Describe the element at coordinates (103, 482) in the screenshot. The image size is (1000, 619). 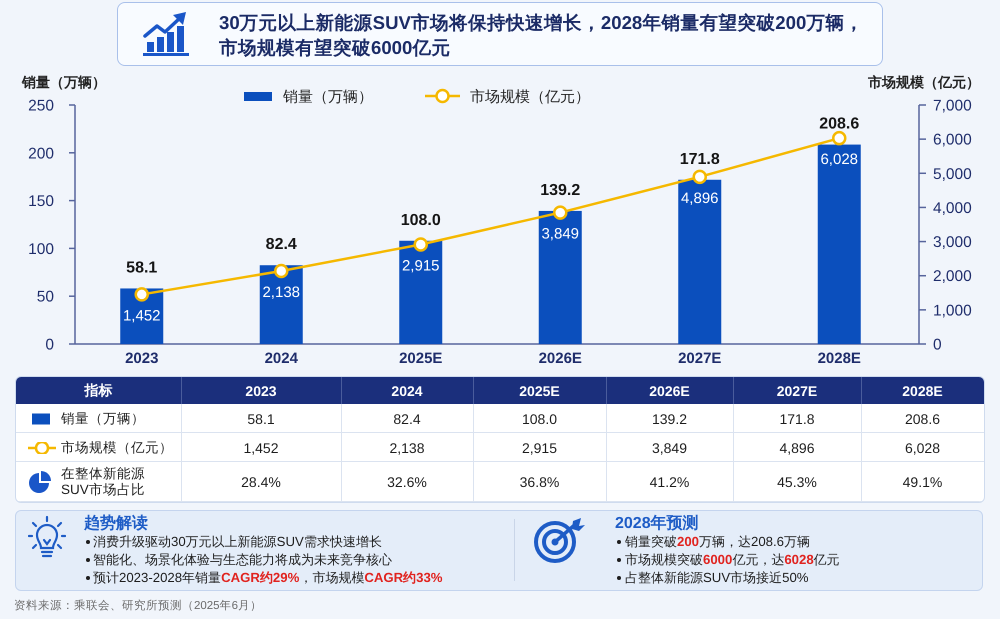
I see `text: 在整体新能源SUV市场占比` at that location.